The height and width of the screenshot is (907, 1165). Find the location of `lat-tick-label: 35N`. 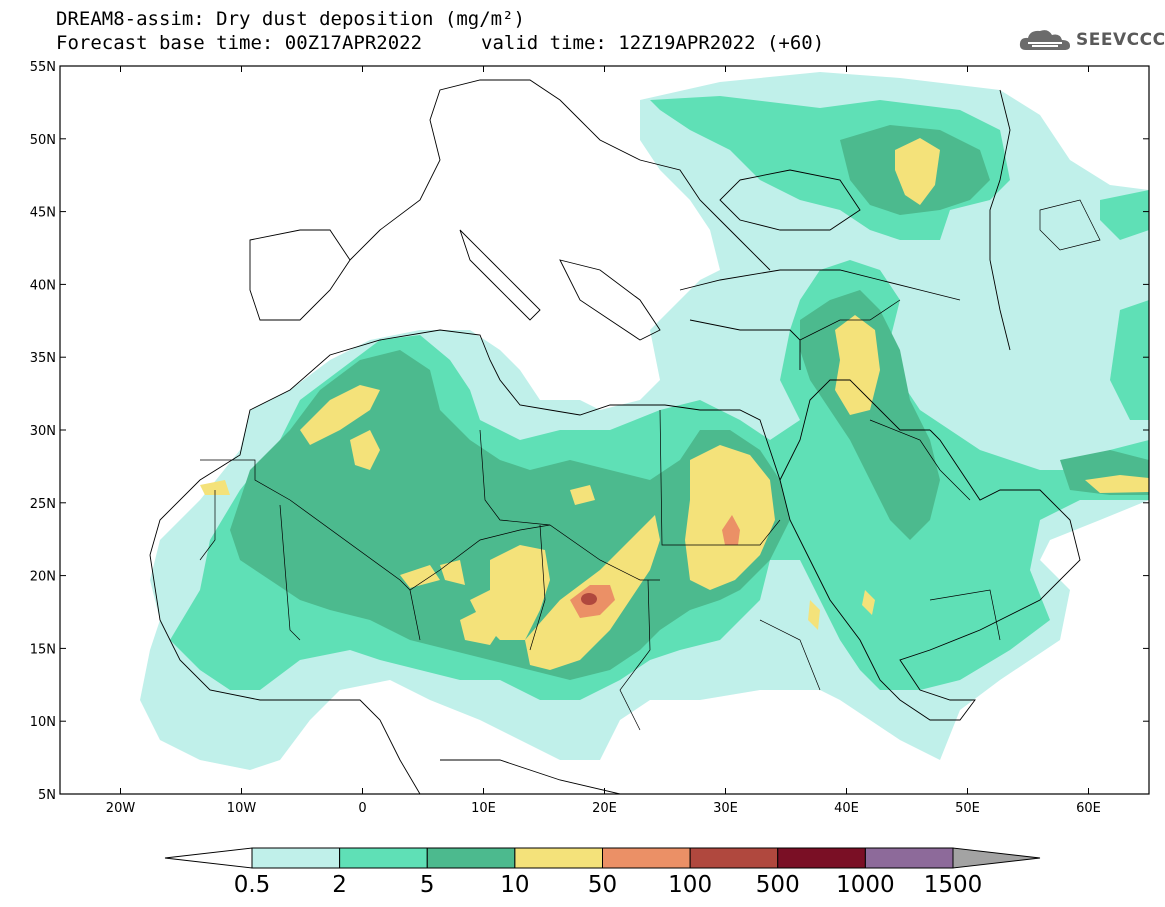

lat-tick-label: 35N is located at coordinates (43, 358).